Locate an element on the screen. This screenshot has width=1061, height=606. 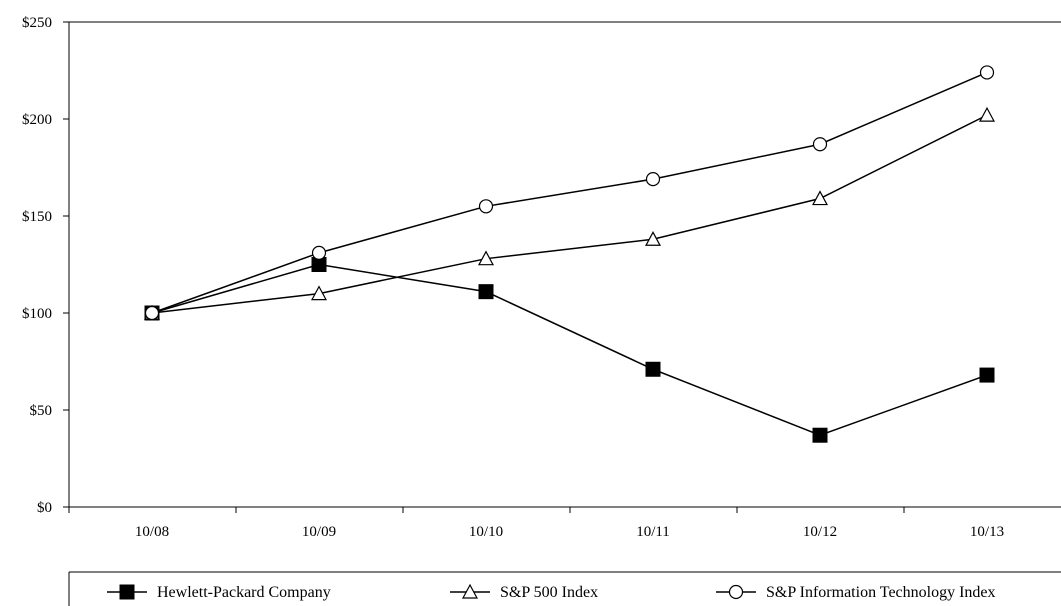
legend-label: S&P 500 Index is located at coordinates (549, 592).